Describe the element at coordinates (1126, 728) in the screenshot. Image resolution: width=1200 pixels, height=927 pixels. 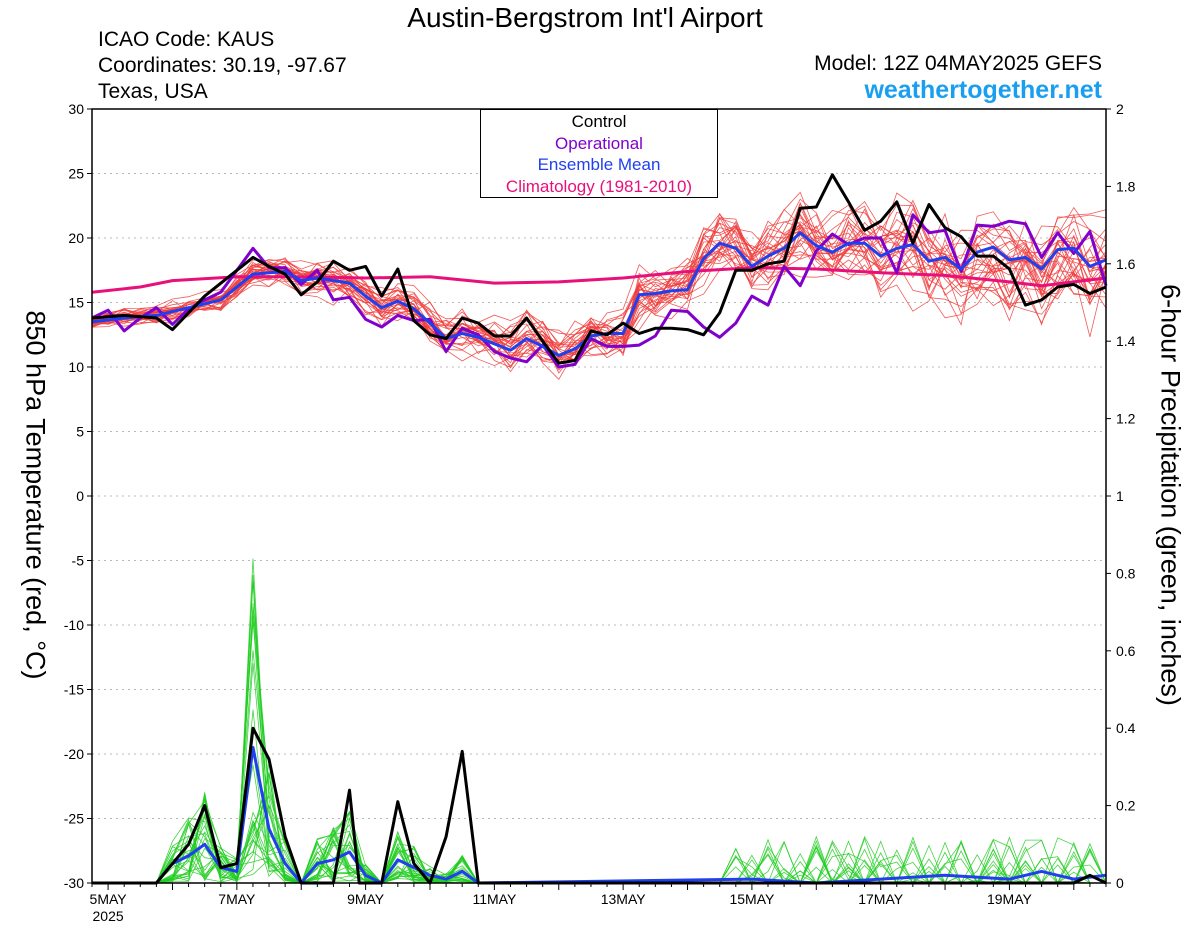
I see `y2-tick-label: 0.4` at that location.